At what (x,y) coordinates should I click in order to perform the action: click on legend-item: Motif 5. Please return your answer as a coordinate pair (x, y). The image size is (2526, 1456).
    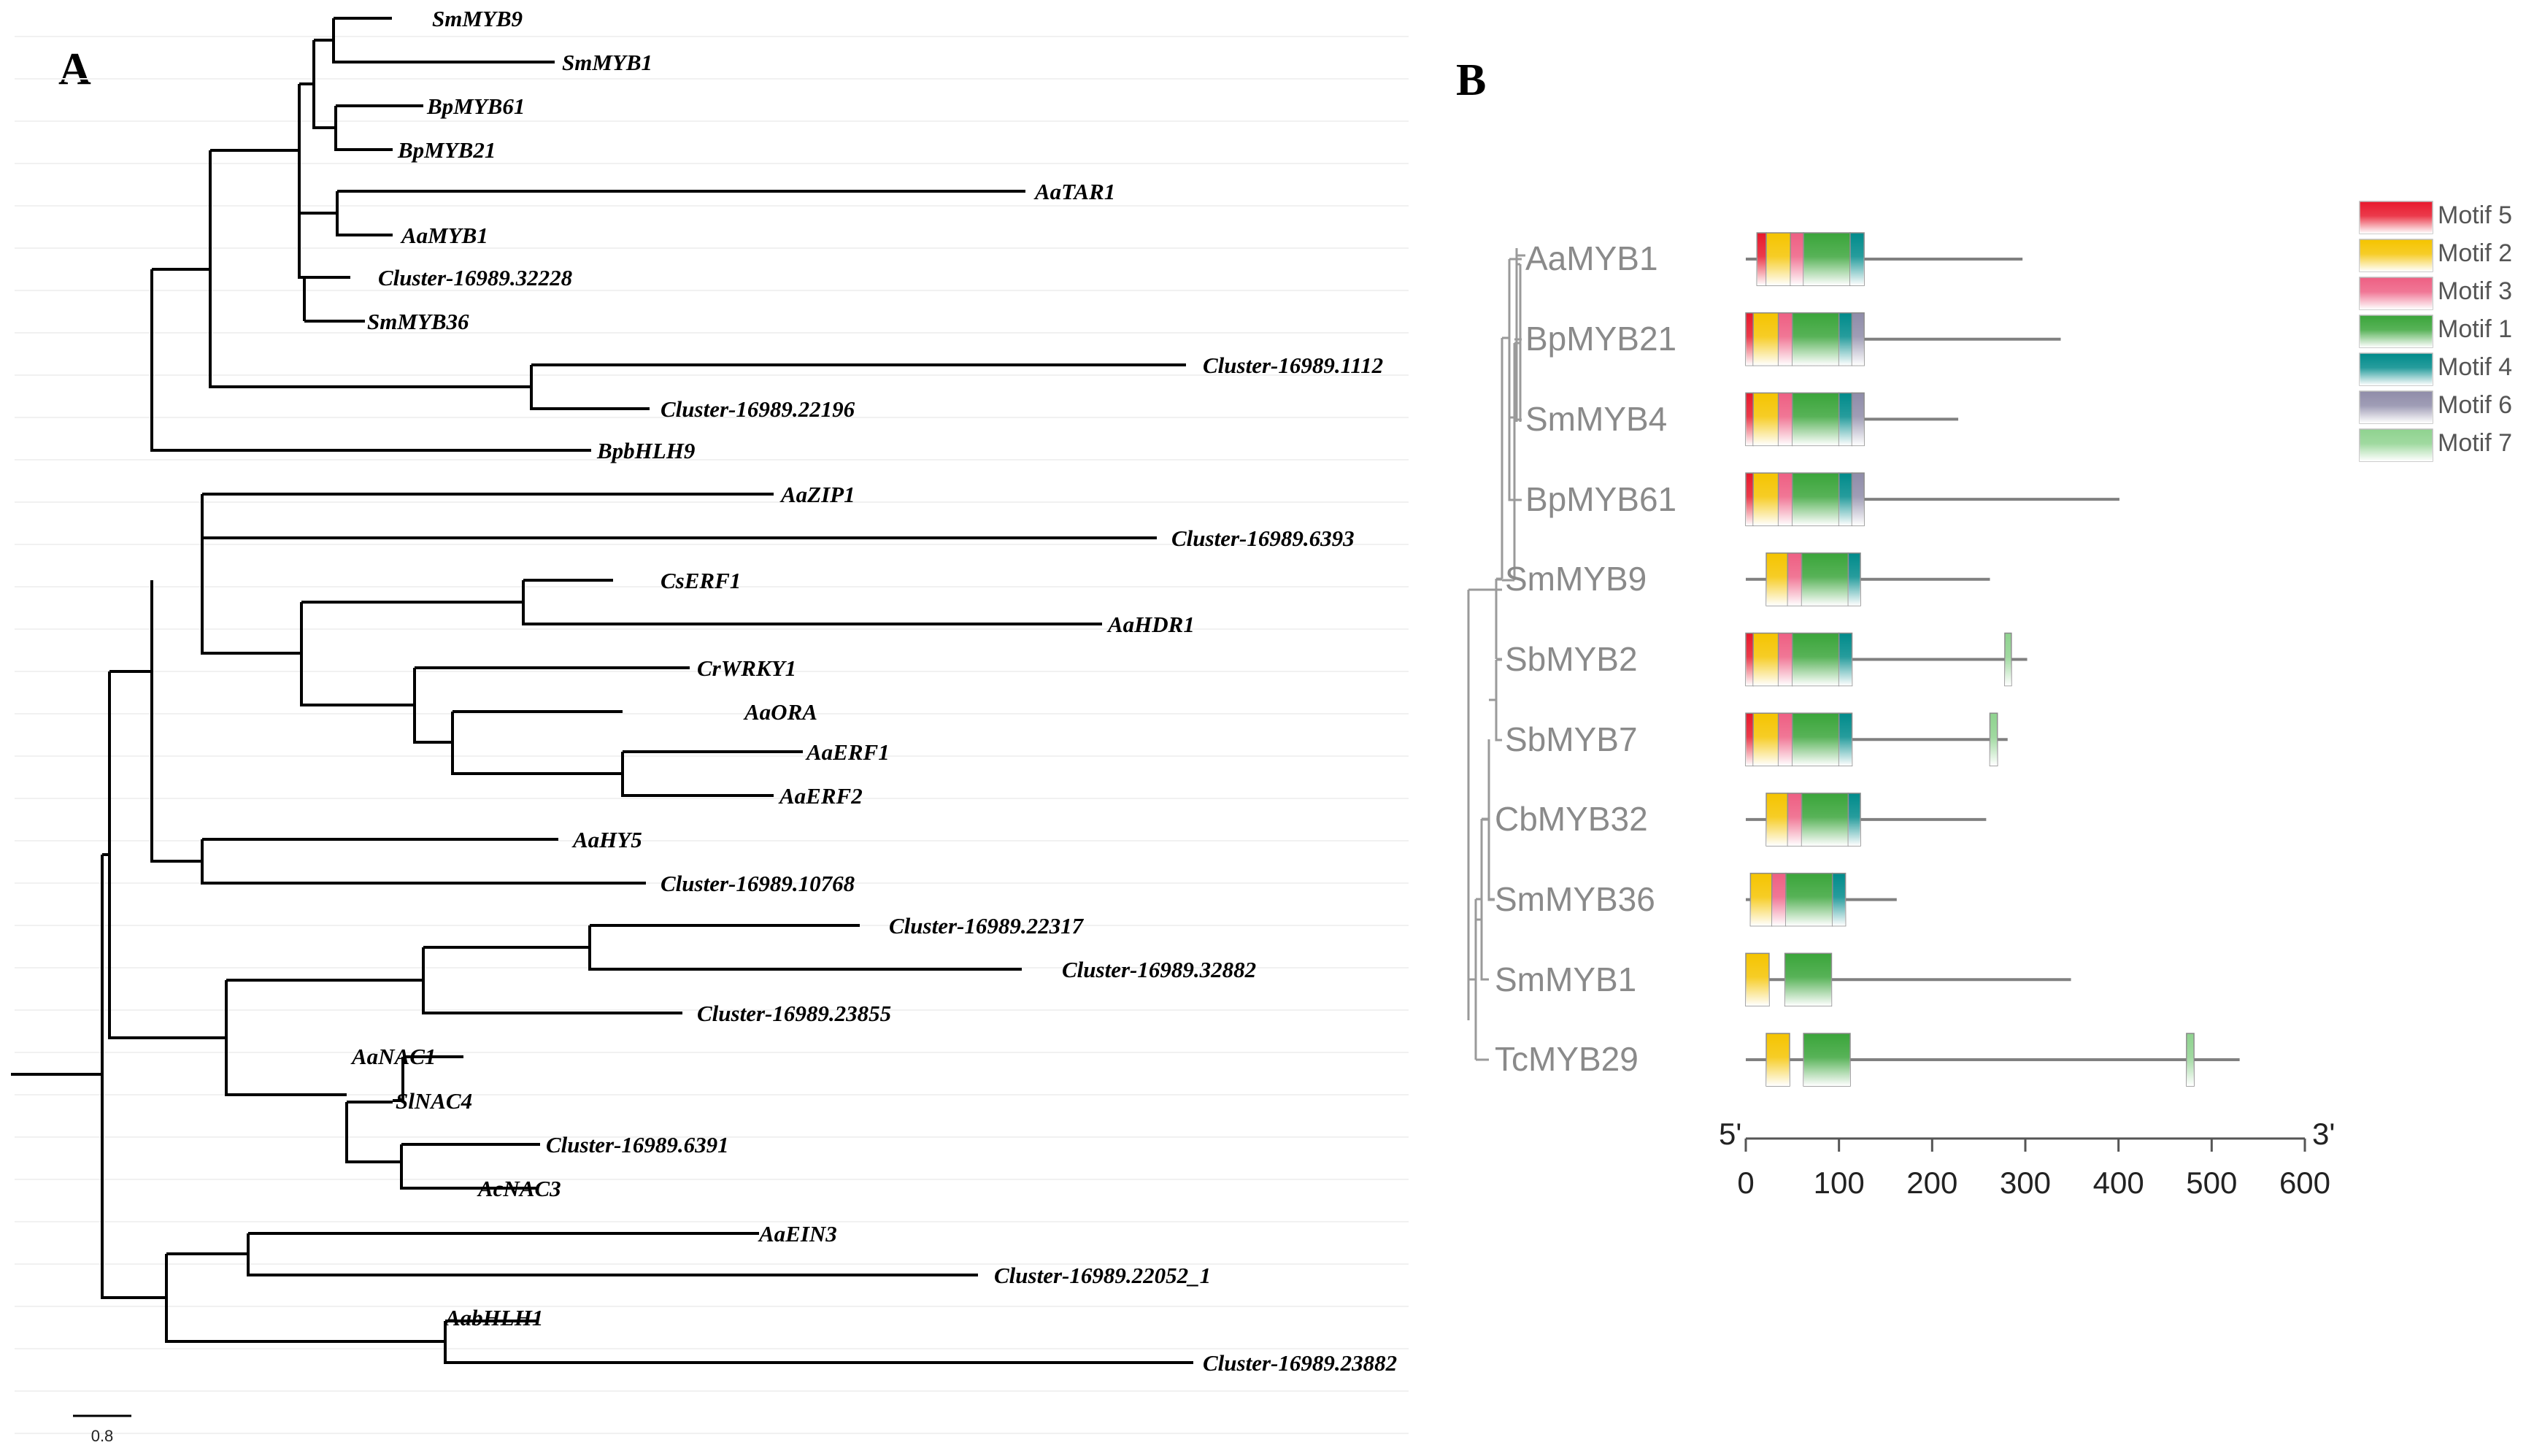
    Looking at the image, I should click on (2435, 217).